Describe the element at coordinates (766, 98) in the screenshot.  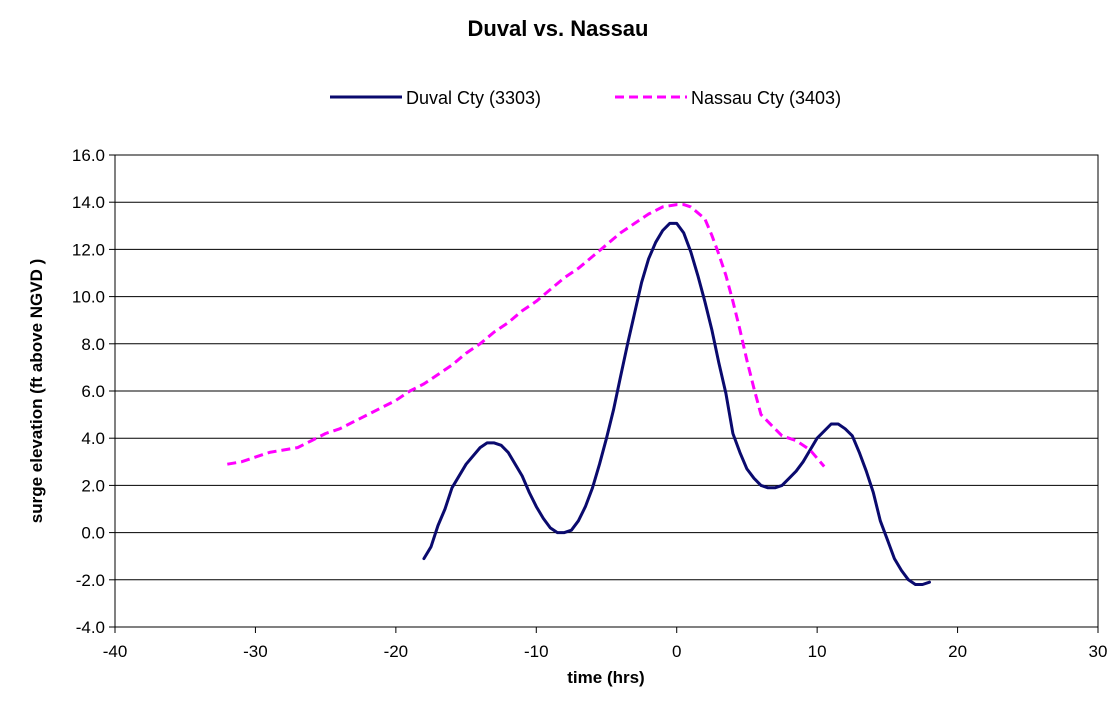
I see `legend-label-nassau: Nassau Cty (3403)` at that location.